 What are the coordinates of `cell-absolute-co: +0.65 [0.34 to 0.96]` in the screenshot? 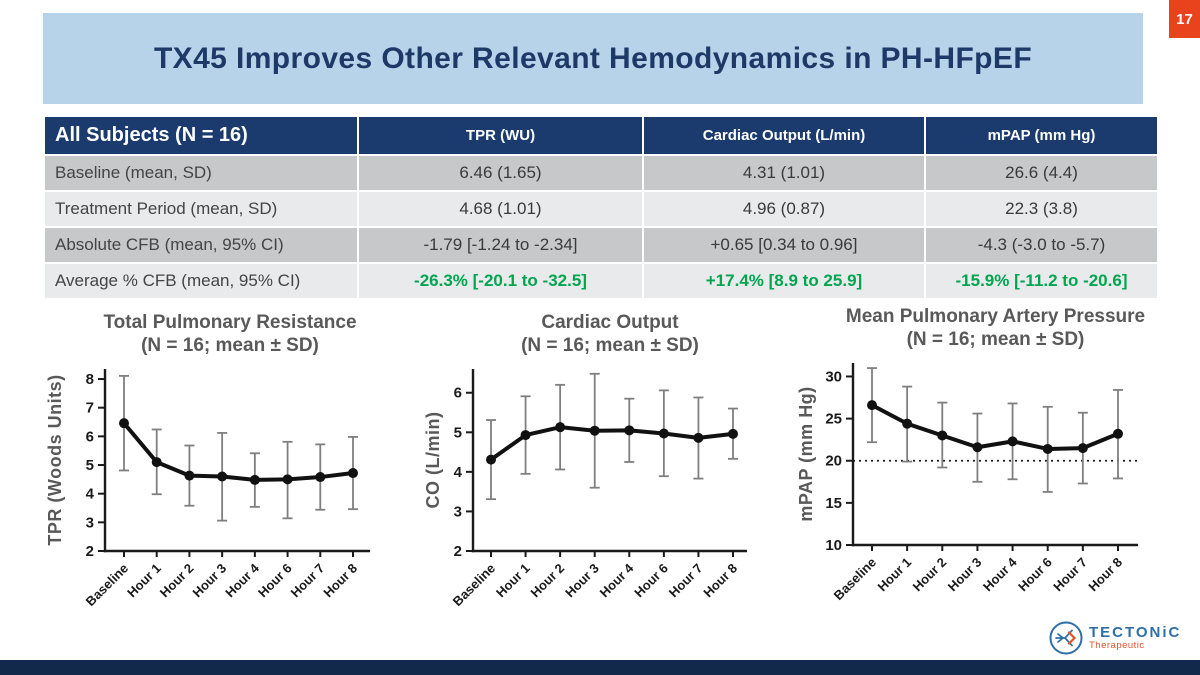 It's located at (784, 245).